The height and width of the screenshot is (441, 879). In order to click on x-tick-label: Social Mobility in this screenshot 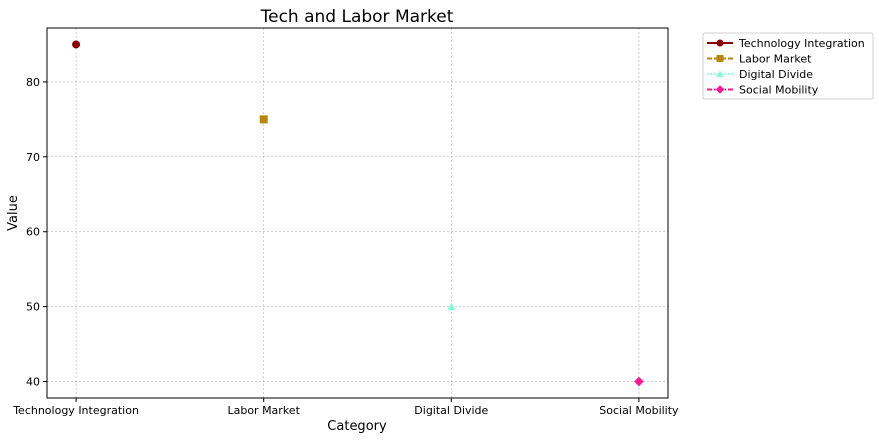, I will do `click(639, 410)`.